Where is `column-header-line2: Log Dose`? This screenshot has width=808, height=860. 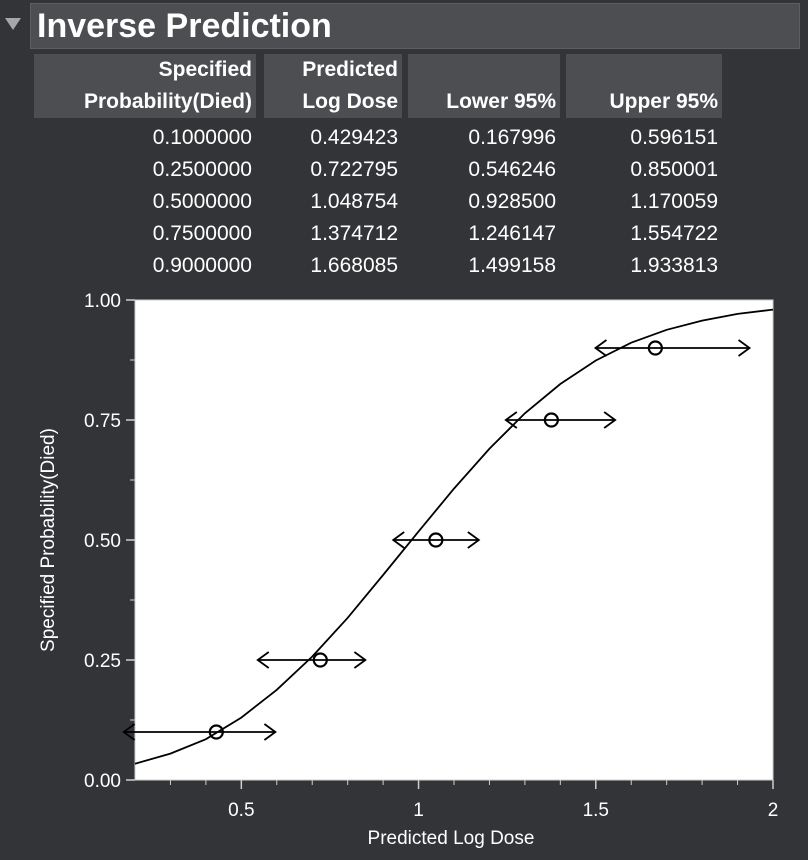 column-header-line2: Log Dose is located at coordinates (350, 101).